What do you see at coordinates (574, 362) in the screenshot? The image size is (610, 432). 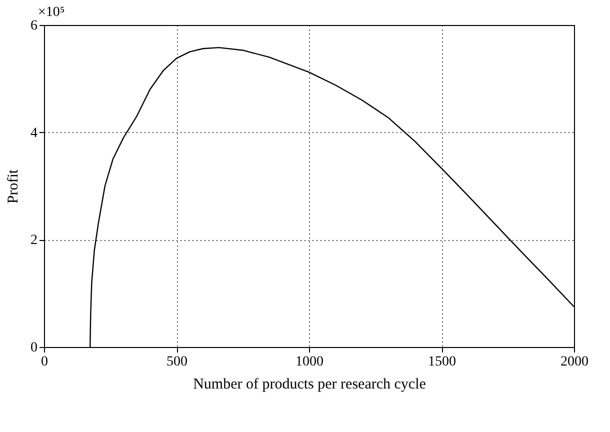 I see `x-tick-label: 2000` at bounding box center [574, 362].